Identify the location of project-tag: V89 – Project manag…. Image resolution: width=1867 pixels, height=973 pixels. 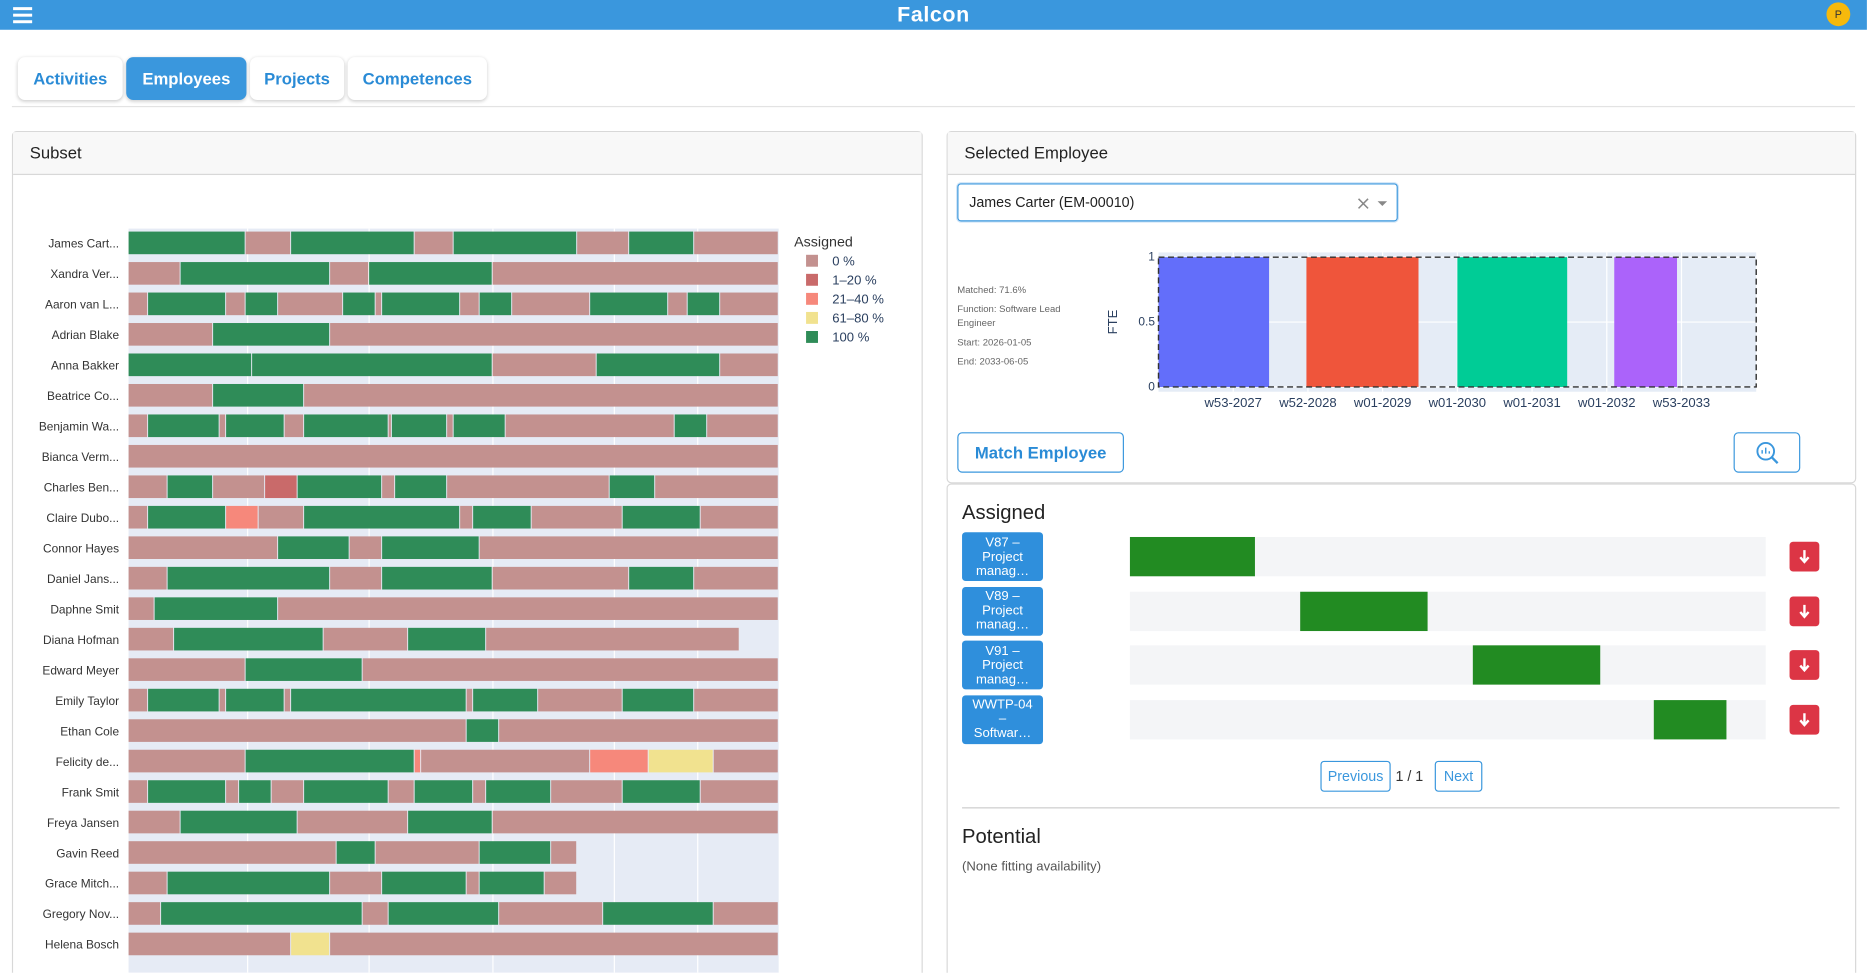
(1003, 611).